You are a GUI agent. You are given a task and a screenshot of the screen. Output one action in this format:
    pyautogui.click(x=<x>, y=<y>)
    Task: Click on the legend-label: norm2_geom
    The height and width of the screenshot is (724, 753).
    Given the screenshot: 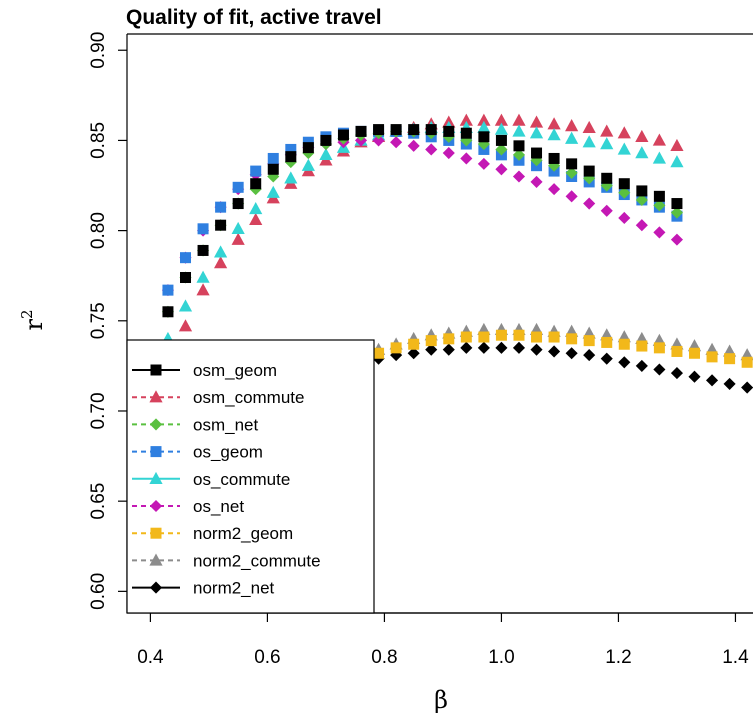 What is the action you would take?
    pyautogui.click(x=243, y=533)
    